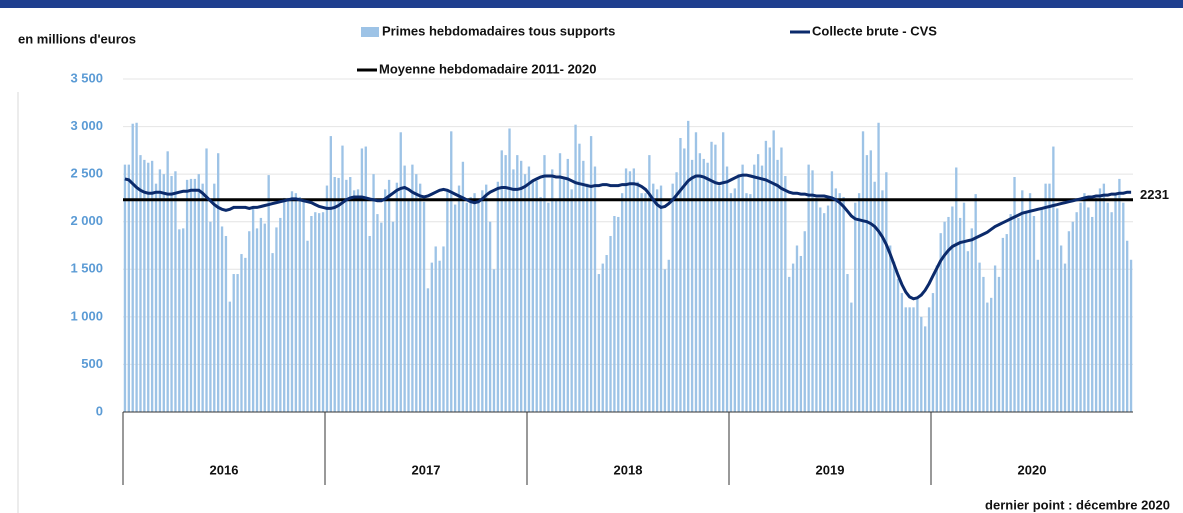 This screenshot has width=1183, height=513. Describe the element at coordinates (86, 220) in the screenshot. I see `y-tick-label: 2 000` at that location.